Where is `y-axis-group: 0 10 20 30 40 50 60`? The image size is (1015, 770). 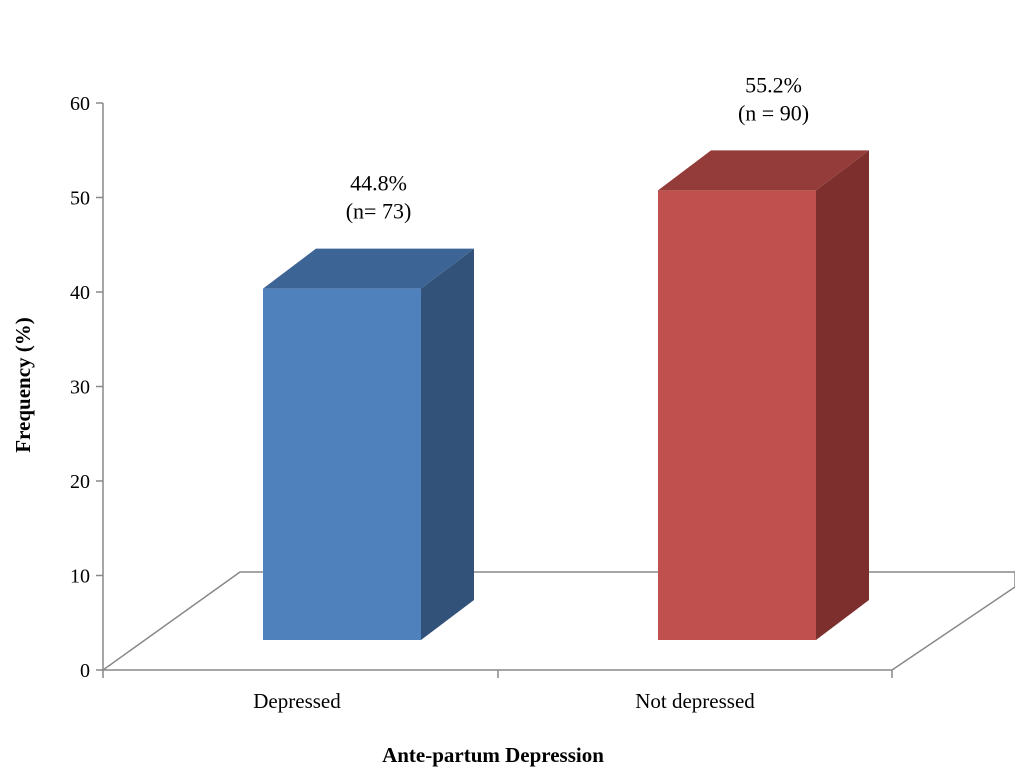 y-axis-group: 0 10 20 30 40 50 60 is located at coordinates (87, 387).